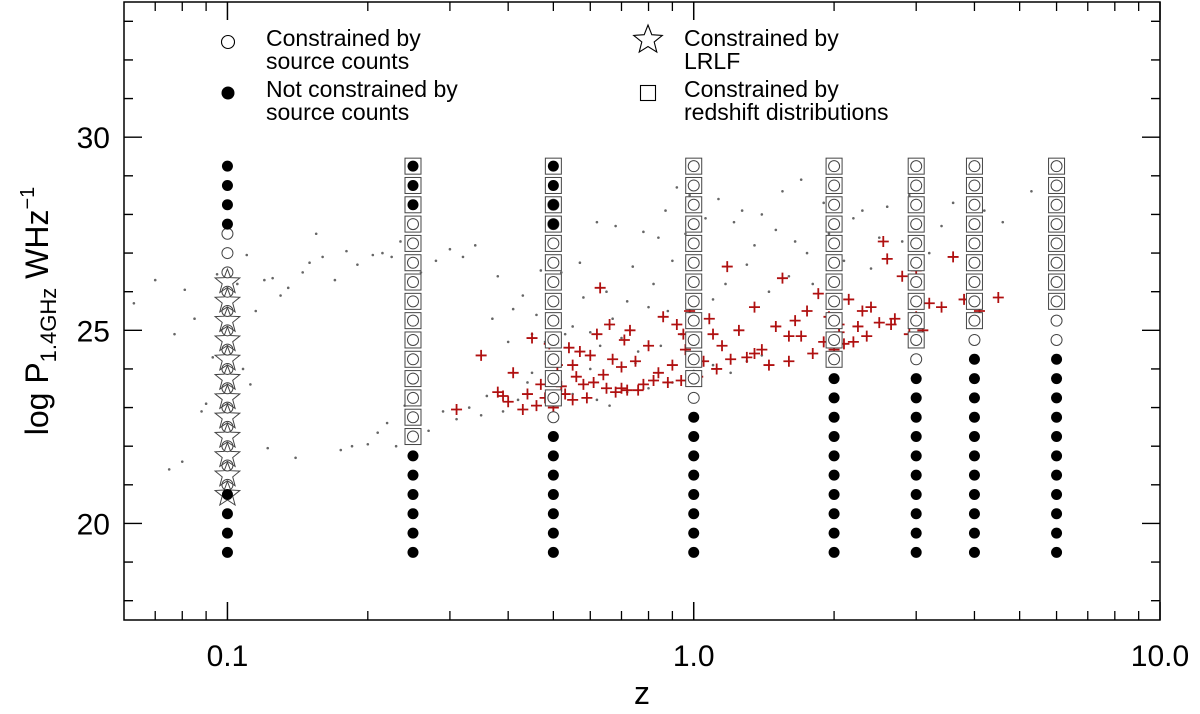 The height and width of the screenshot is (714, 1200). I want to click on x-tick-label: 10.0, so click(1160, 656).